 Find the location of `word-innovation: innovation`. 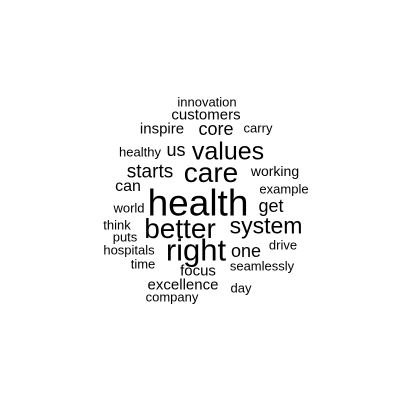

word-innovation: innovation is located at coordinates (207, 102).